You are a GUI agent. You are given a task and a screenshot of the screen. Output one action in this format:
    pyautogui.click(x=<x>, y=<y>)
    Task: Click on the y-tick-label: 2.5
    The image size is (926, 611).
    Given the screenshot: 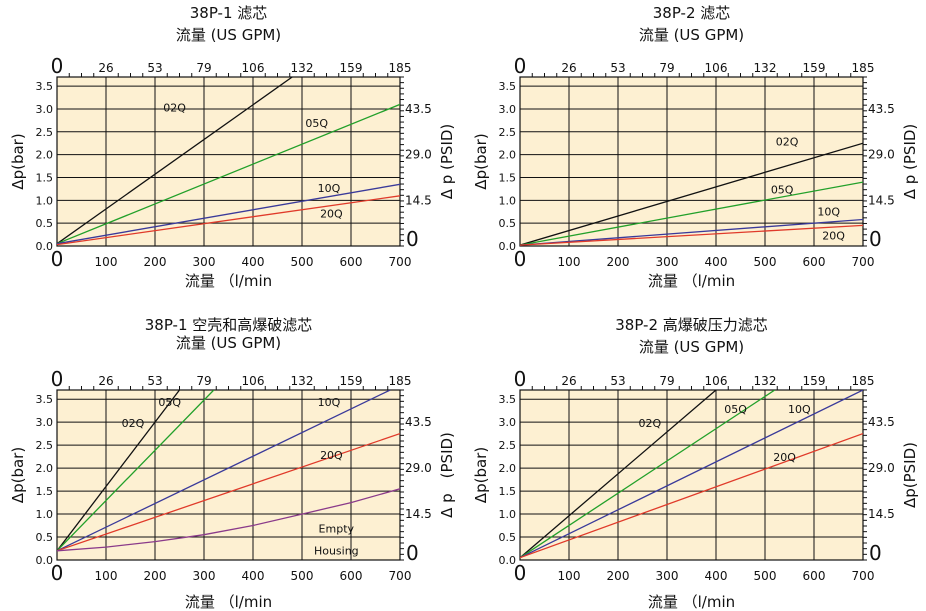 What is the action you would take?
    pyautogui.click(x=45, y=132)
    